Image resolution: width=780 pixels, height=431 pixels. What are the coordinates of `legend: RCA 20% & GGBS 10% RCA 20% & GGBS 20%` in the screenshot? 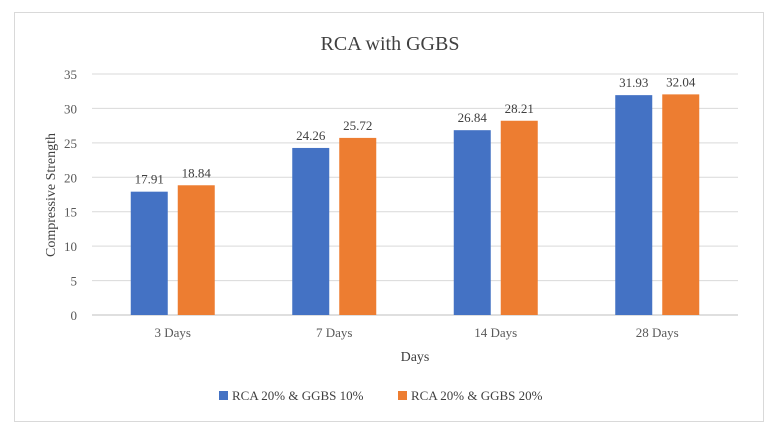 It's located at (381, 395).